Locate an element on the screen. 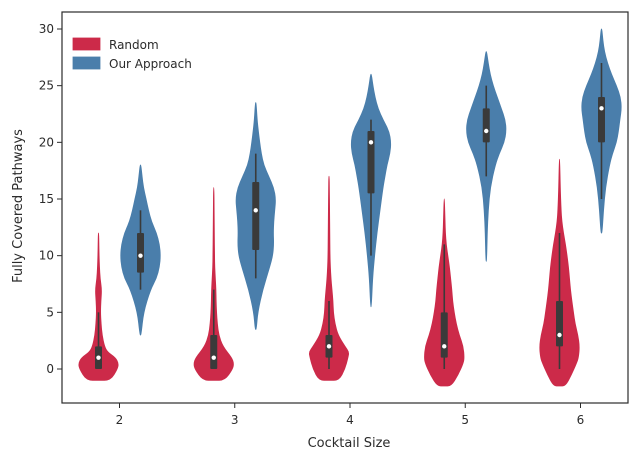  y-tick-label: 10 is located at coordinates (46, 256).